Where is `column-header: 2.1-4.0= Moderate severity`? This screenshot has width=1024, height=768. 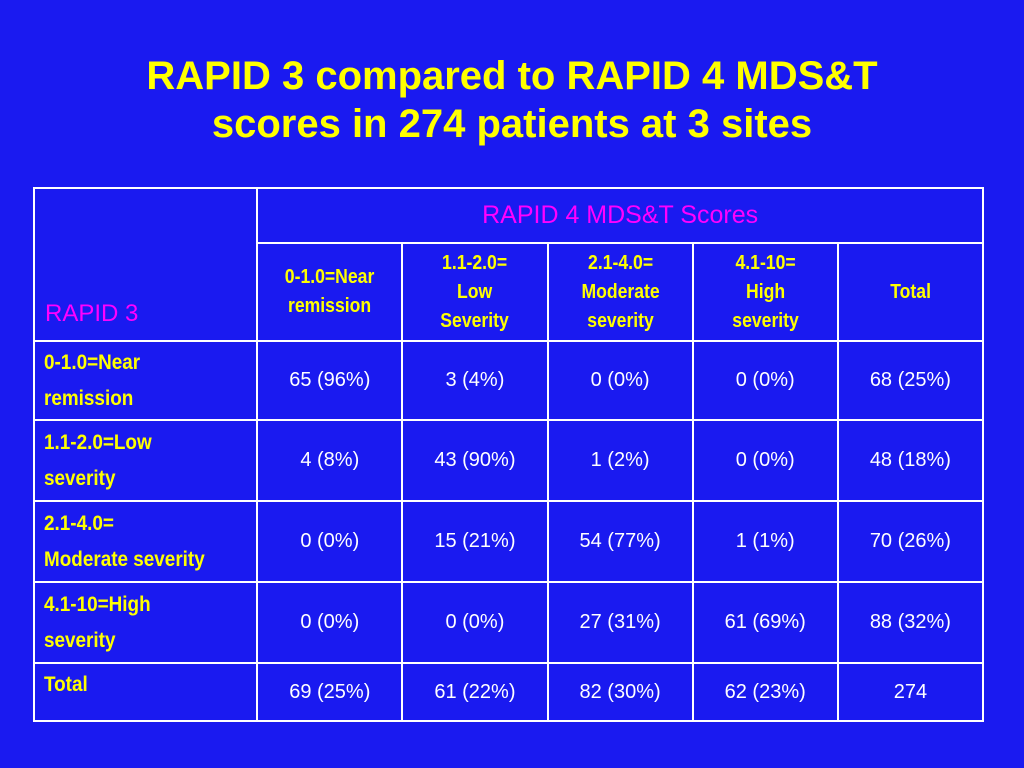 column-header: 2.1-4.0= Moderate severity is located at coordinates (620, 292).